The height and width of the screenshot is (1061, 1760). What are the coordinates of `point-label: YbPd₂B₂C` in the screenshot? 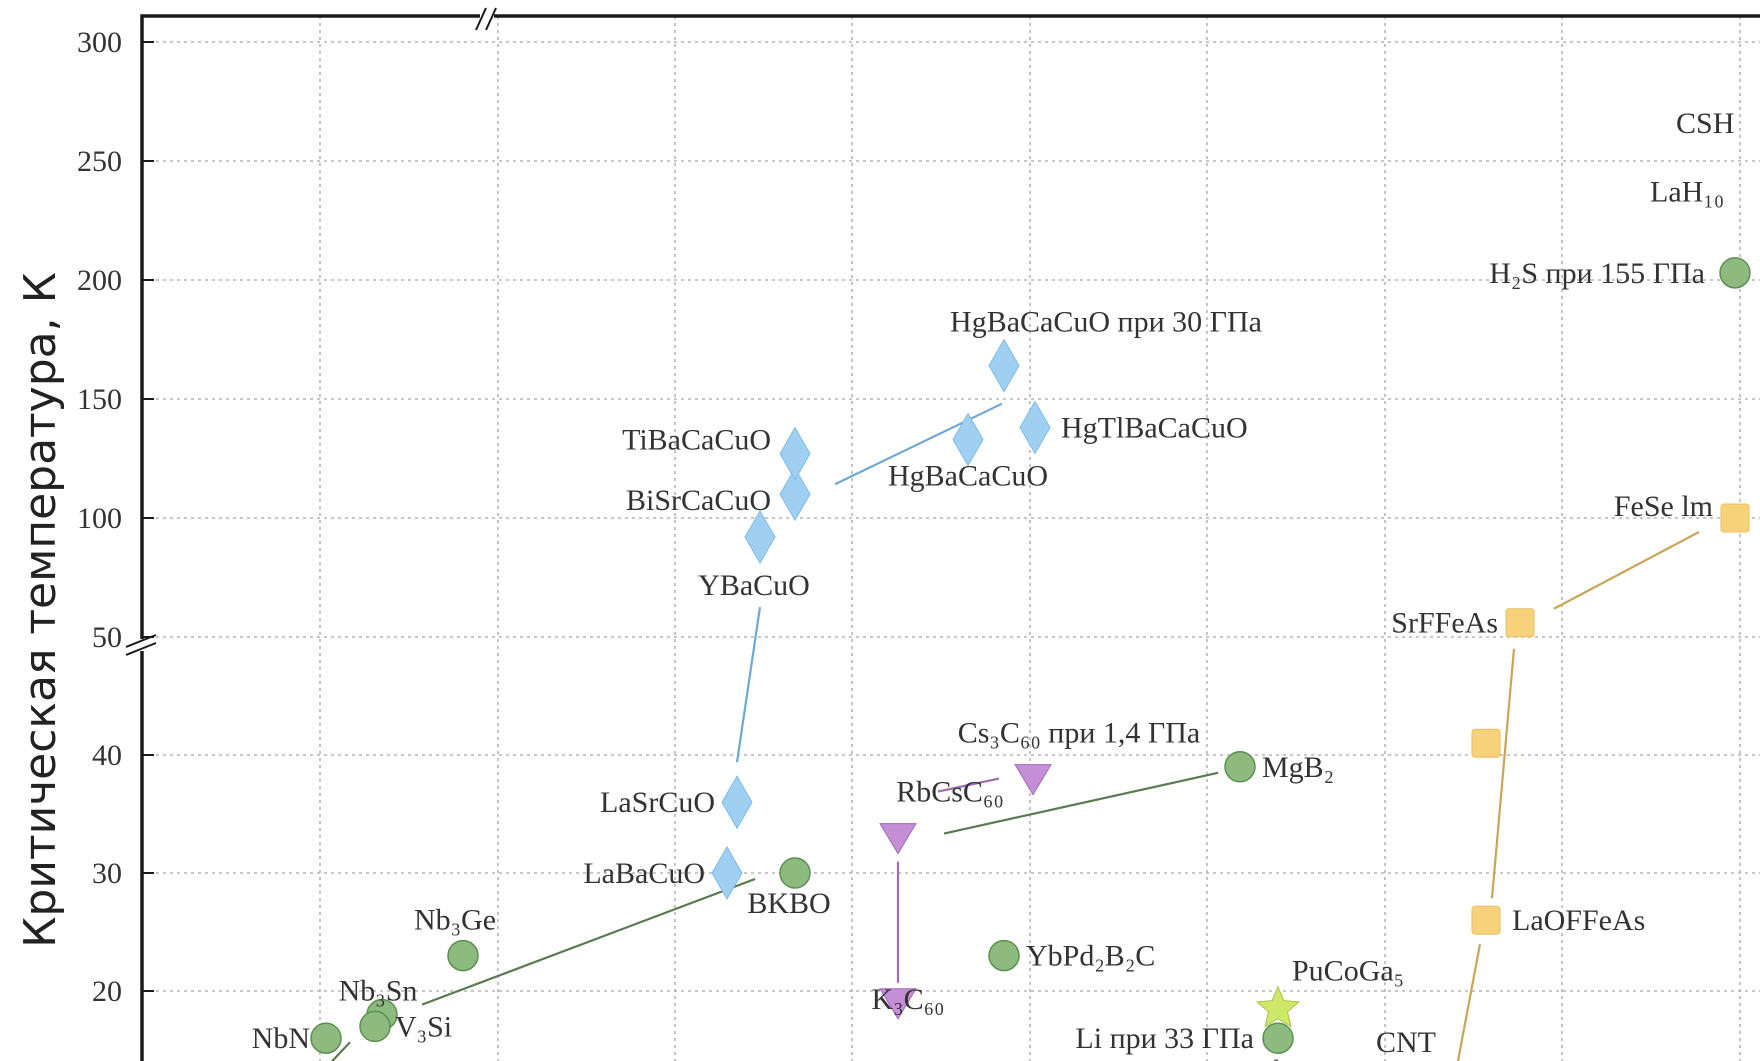 It's located at (1090, 956).